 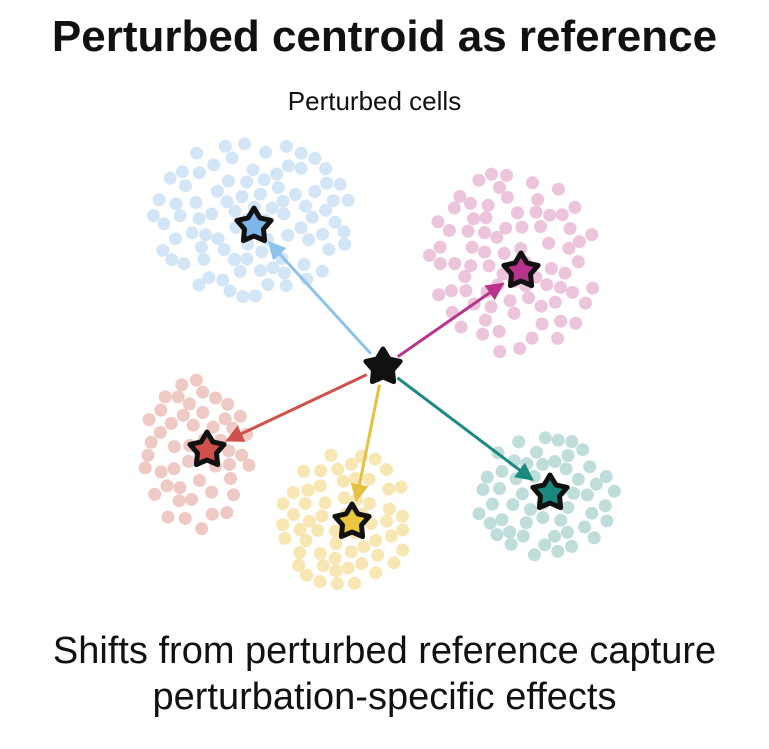 What do you see at coordinates (511, 263) in the screenshot?
I see `cluster-magenta-dots` at bounding box center [511, 263].